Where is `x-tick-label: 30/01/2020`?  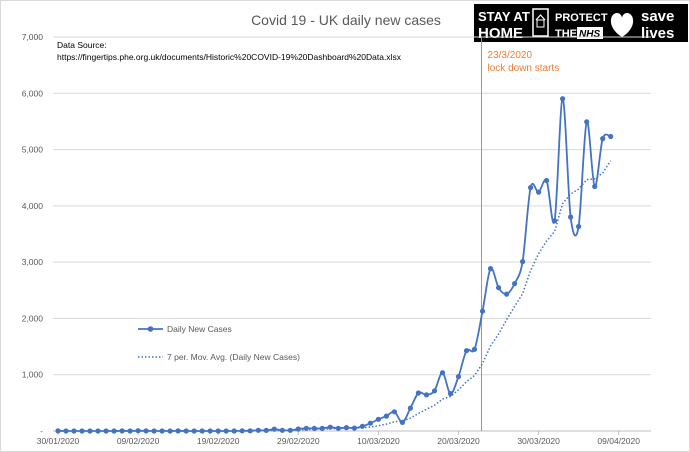 x-tick-label: 30/01/2020 is located at coordinates (58, 441).